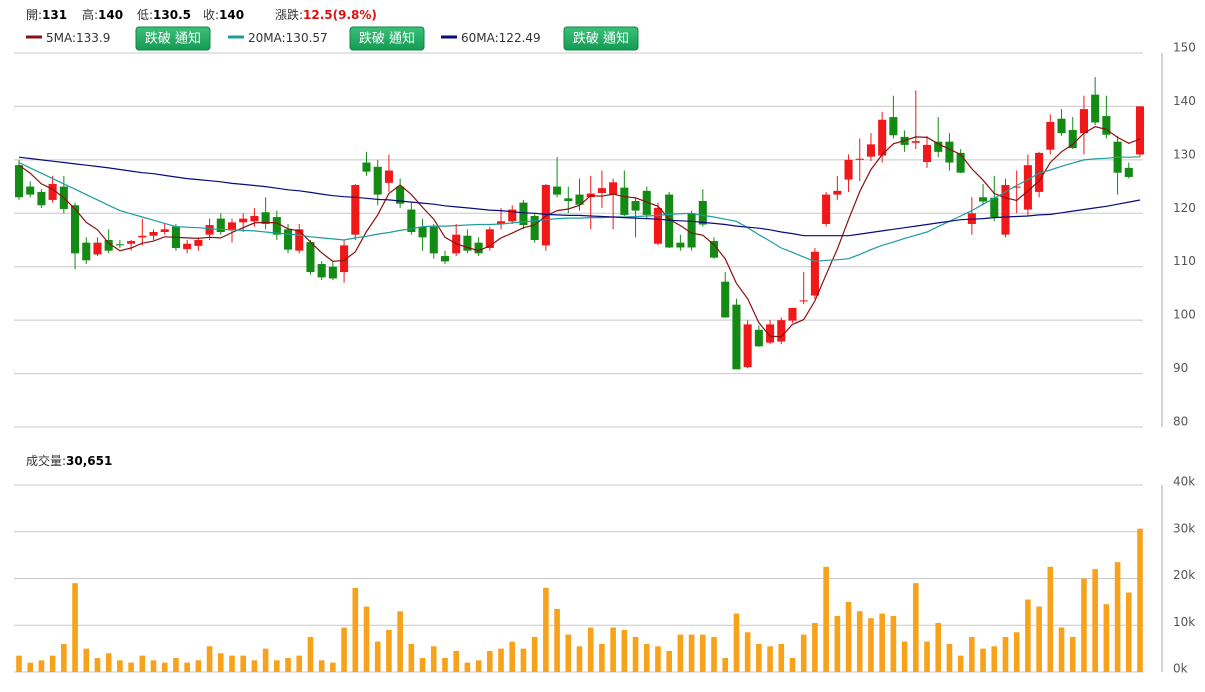 The width and height of the screenshot is (1205, 692). What do you see at coordinates (61, 38) in the screenshot?
I see `legend-name: 5MA:` at bounding box center [61, 38].